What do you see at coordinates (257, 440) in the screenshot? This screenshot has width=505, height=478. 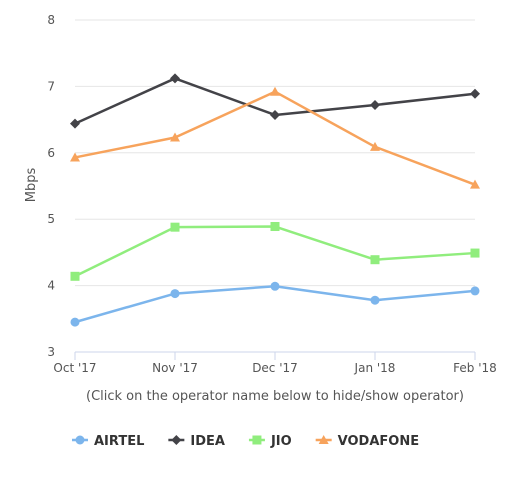 I see `legend-marker-jio` at bounding box center [257, 440].